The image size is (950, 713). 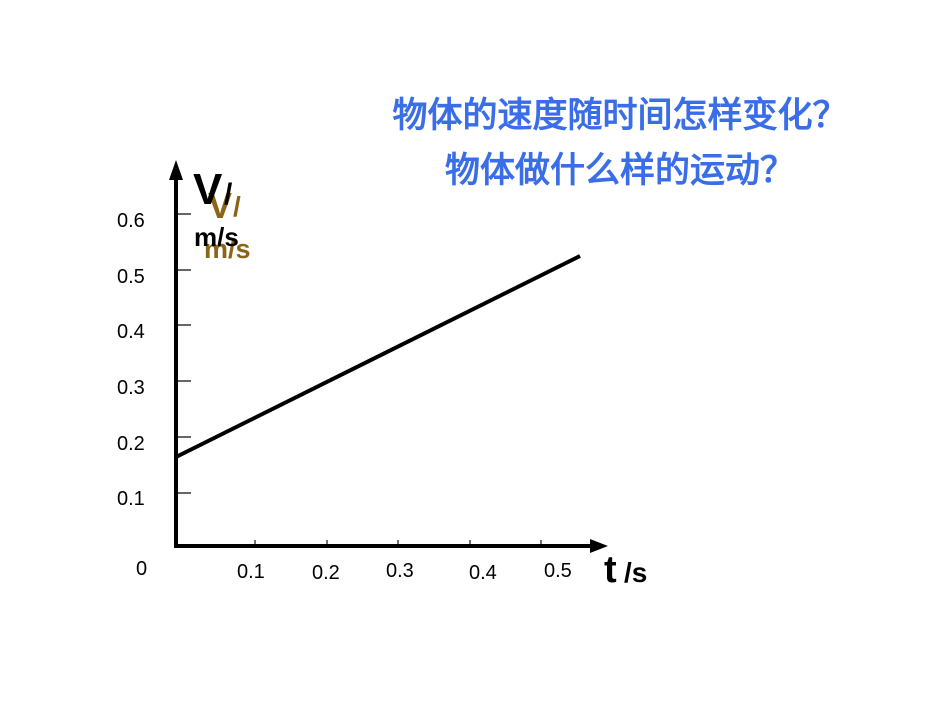 What do you see at coordinates (599, 546) in the screenshot?
I see `x-axis-arrow-icon` at bounding box center [599, 546].